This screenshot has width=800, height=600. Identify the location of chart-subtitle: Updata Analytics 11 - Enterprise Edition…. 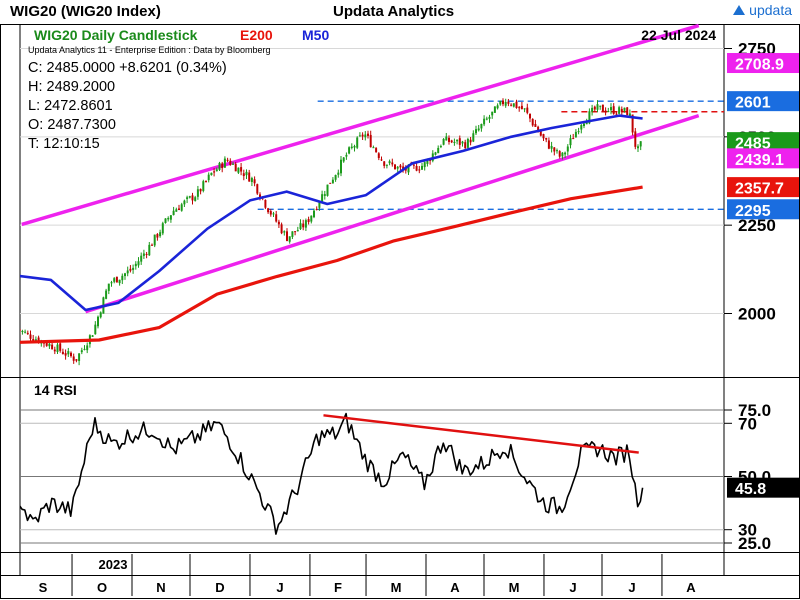
(149, 50).